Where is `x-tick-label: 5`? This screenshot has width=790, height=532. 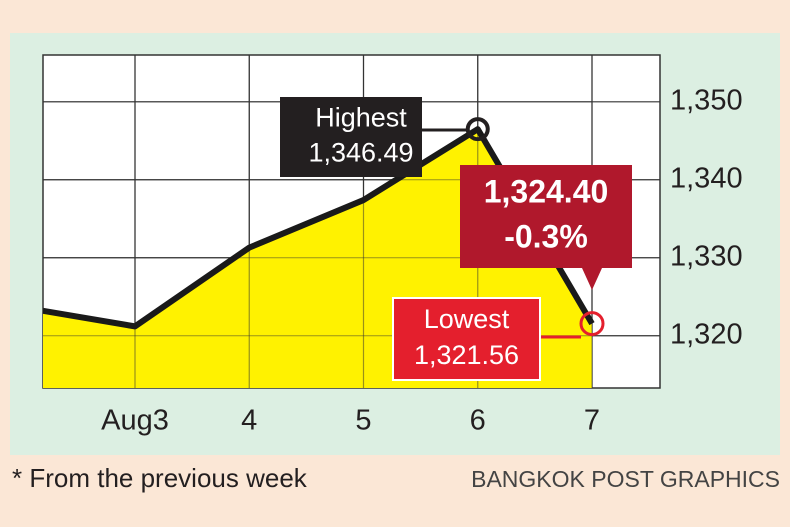 x-tick-label: 5 is located at coordinates (363, 421).